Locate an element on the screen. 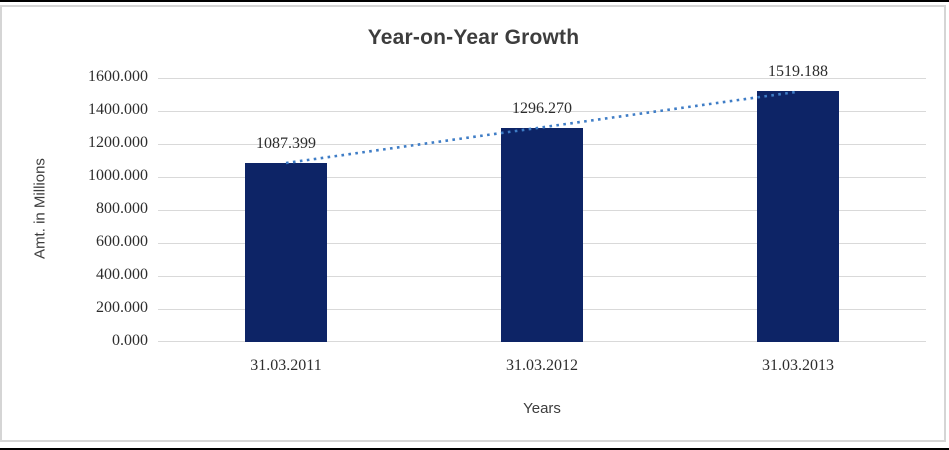 The image size is (949, 450). x-axis-category-label: 31.03.2011 is located at coordinates (286, 365).